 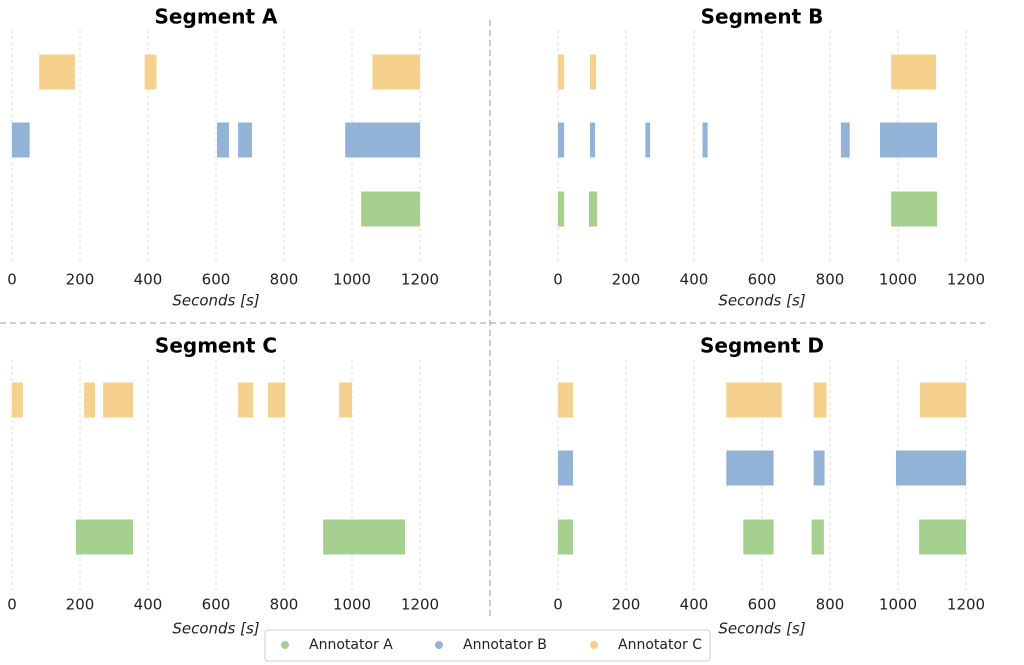 What do you see at coordinates (216, 17) in the screenshot?
I see `panel-title: Segment A` at bounding box center [216, 17].